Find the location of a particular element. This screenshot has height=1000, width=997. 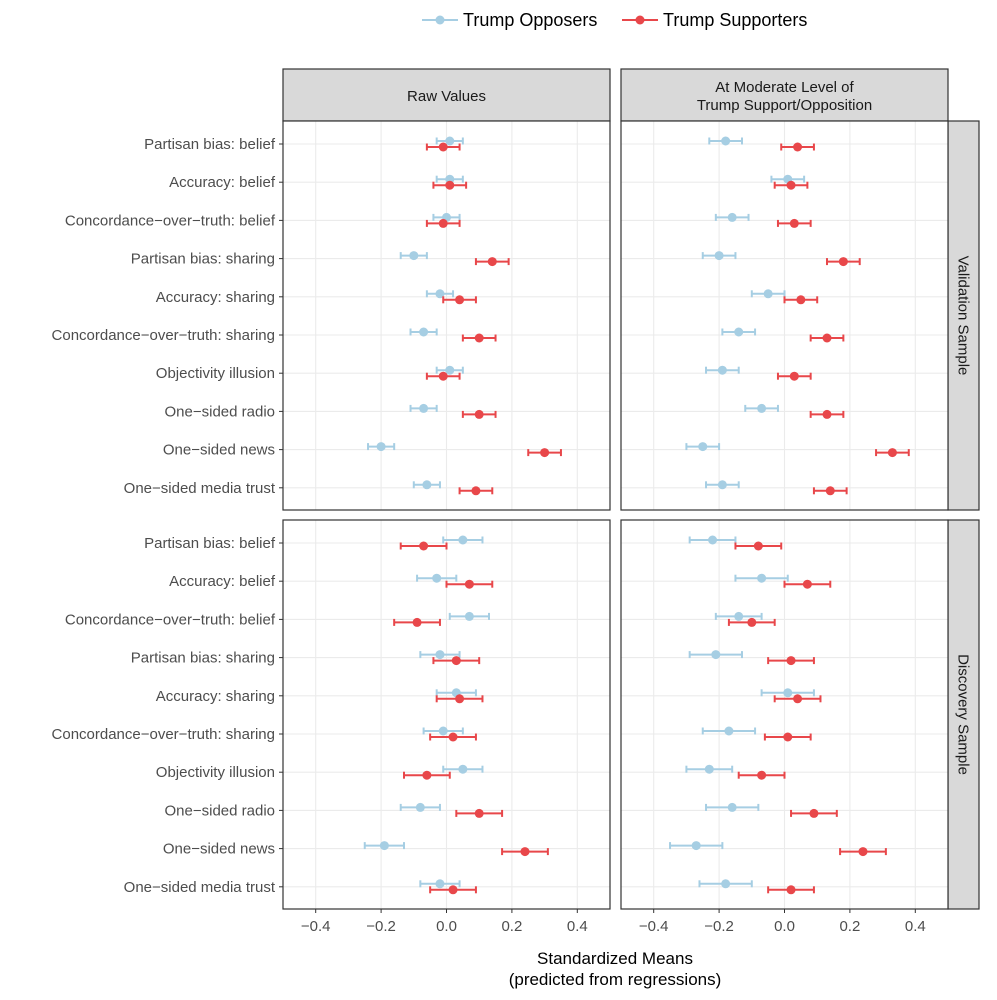

strip-col-1-label-line2: Trump Support/Opposition is located at coordinates (784, 105).